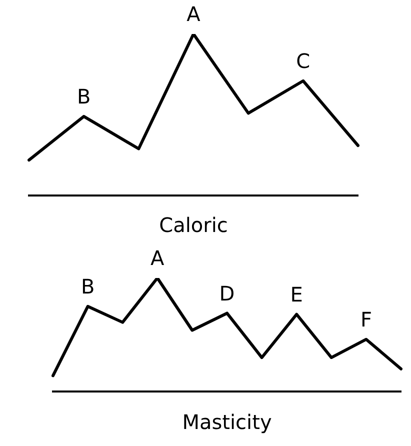 The width and height of the screenshot is (411, 446). Describe the element at coordinates (193, 225) in the screenshot. I see `x-axis-title: Caloric` at that location.